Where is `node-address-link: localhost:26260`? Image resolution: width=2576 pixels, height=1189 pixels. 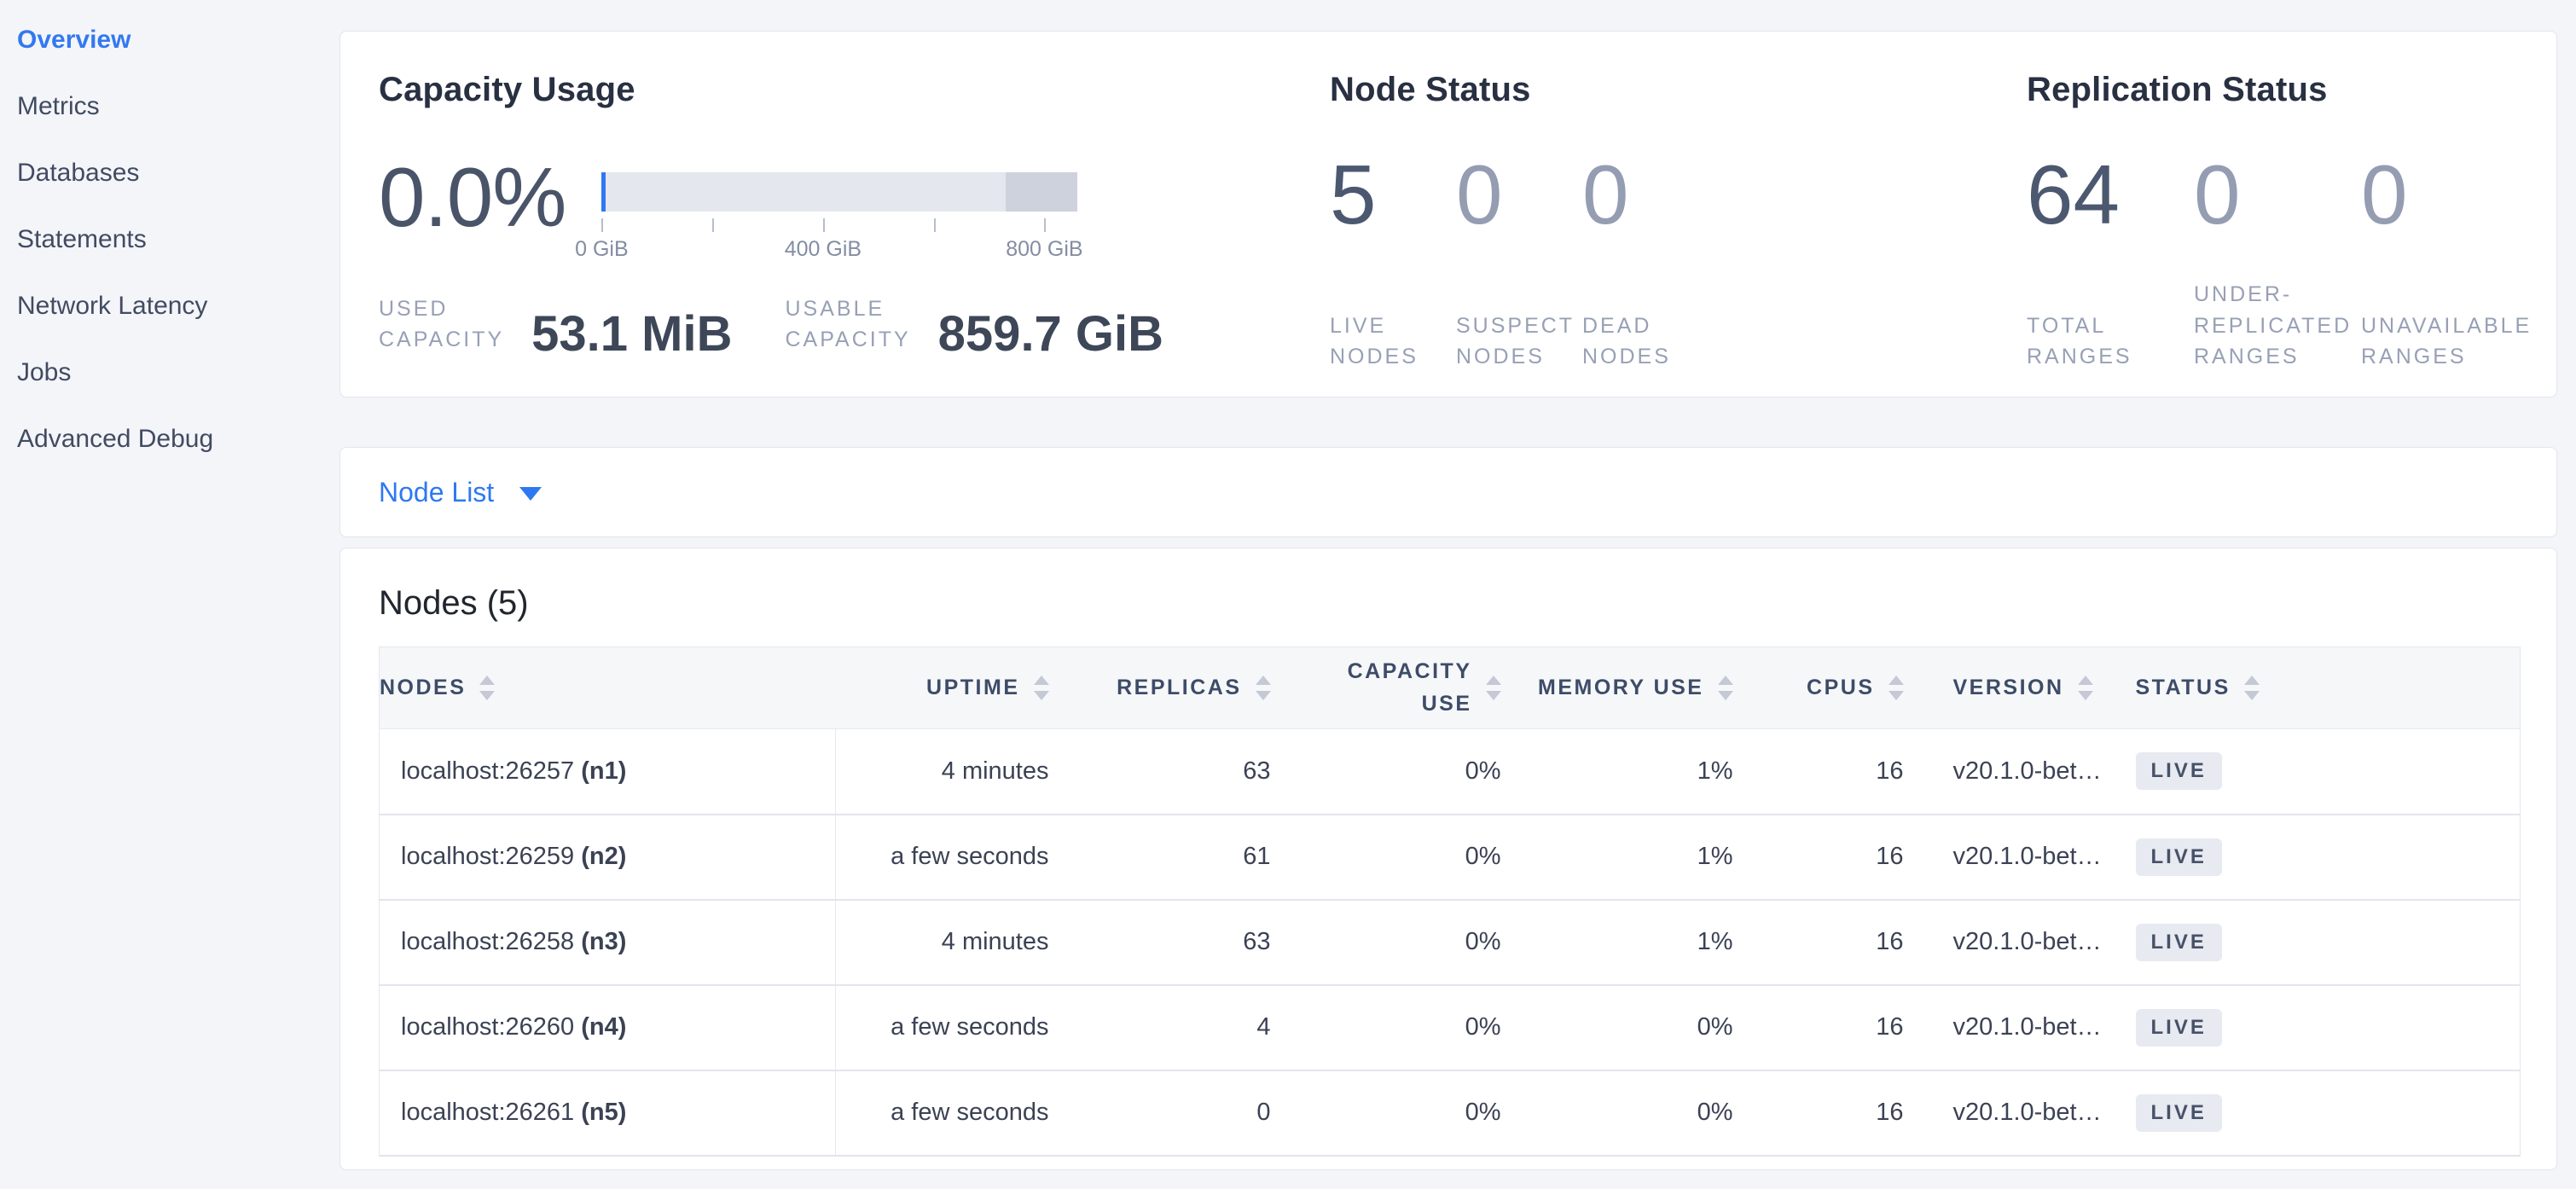
node-address-link: localhost:26260 is located at coordinates (488, 1027).